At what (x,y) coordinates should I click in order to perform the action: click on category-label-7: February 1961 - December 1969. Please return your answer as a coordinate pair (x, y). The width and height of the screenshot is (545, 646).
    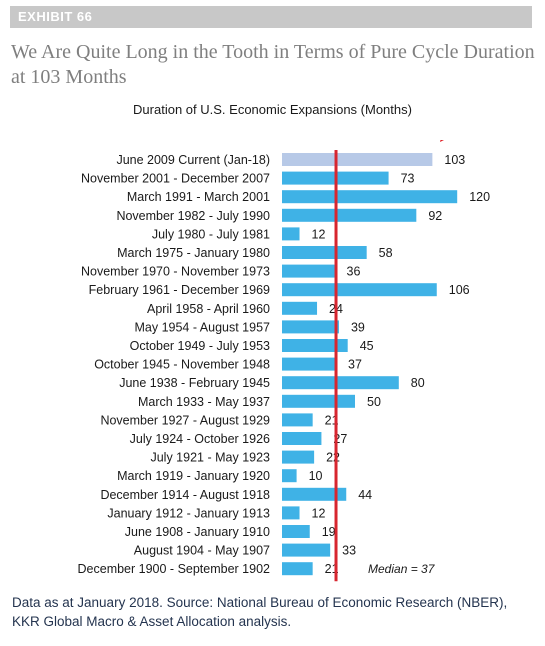
    Looking at the image, I should click on (179, 290).